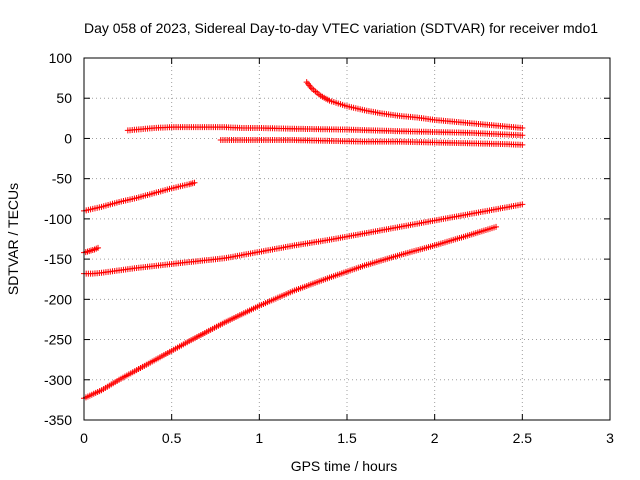 Image resolution: width=640 pixels, height=480 pixels. What do you see at coordinates (435, 438) in the screenshot?
I see `x-tick-label: 2` at bounding box center [435, 438].